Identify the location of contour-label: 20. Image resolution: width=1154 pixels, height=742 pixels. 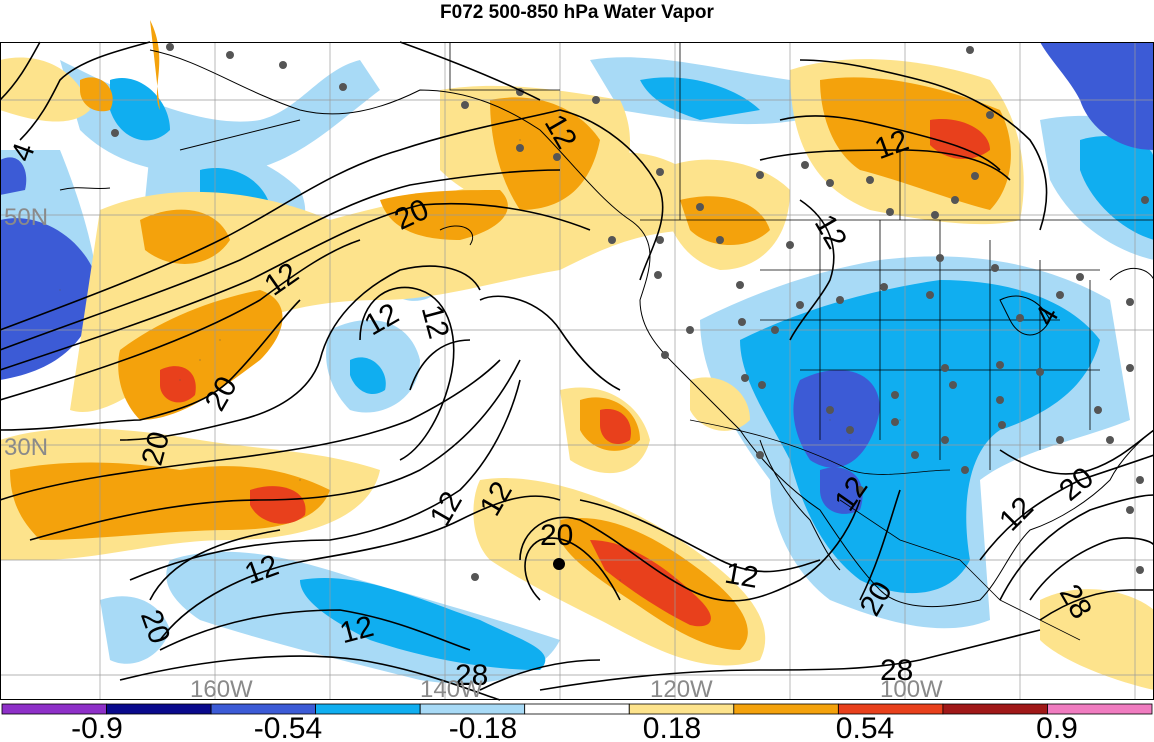
(556, 535).